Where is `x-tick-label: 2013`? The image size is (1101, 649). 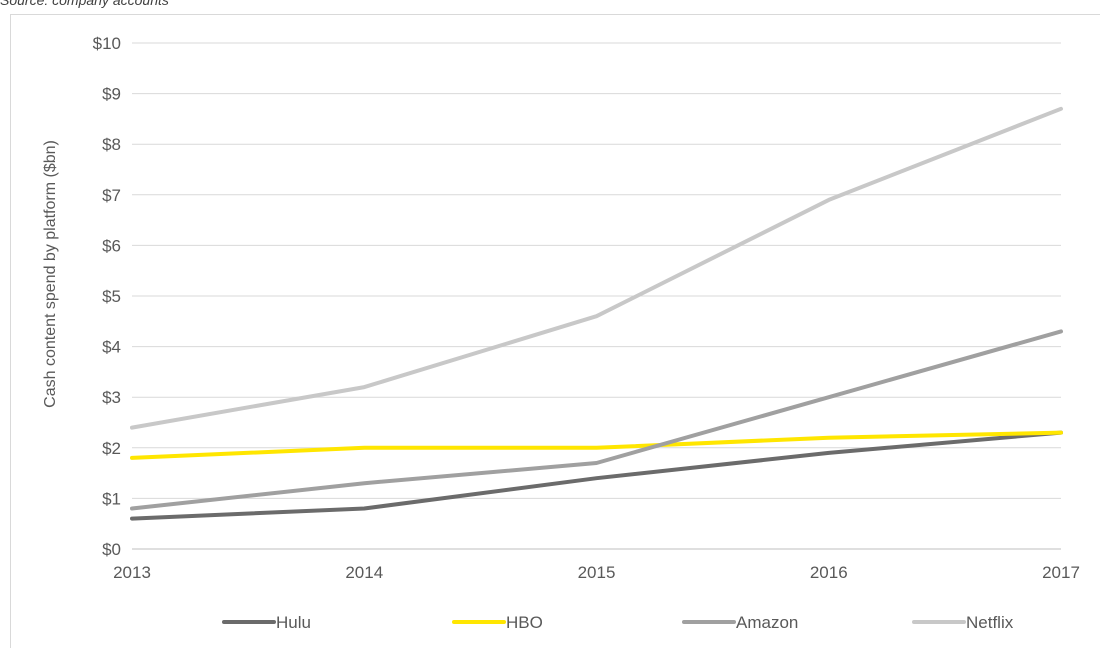 x-tick-label: 2013 is located at coordinates (132, 572).